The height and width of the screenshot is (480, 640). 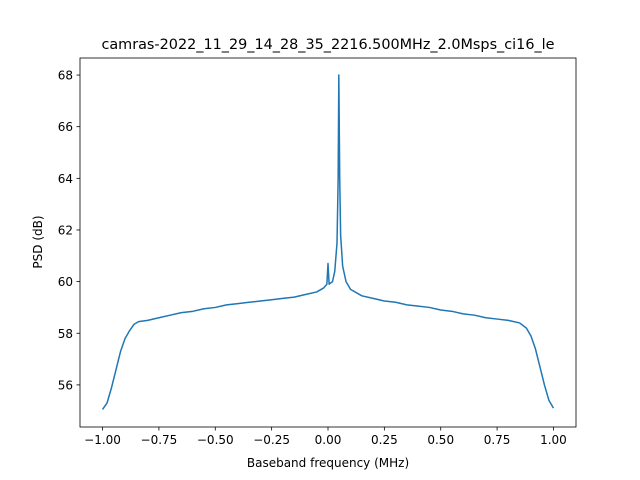 I want to click on y-tick-label: 60, so click(x=65, y=282).